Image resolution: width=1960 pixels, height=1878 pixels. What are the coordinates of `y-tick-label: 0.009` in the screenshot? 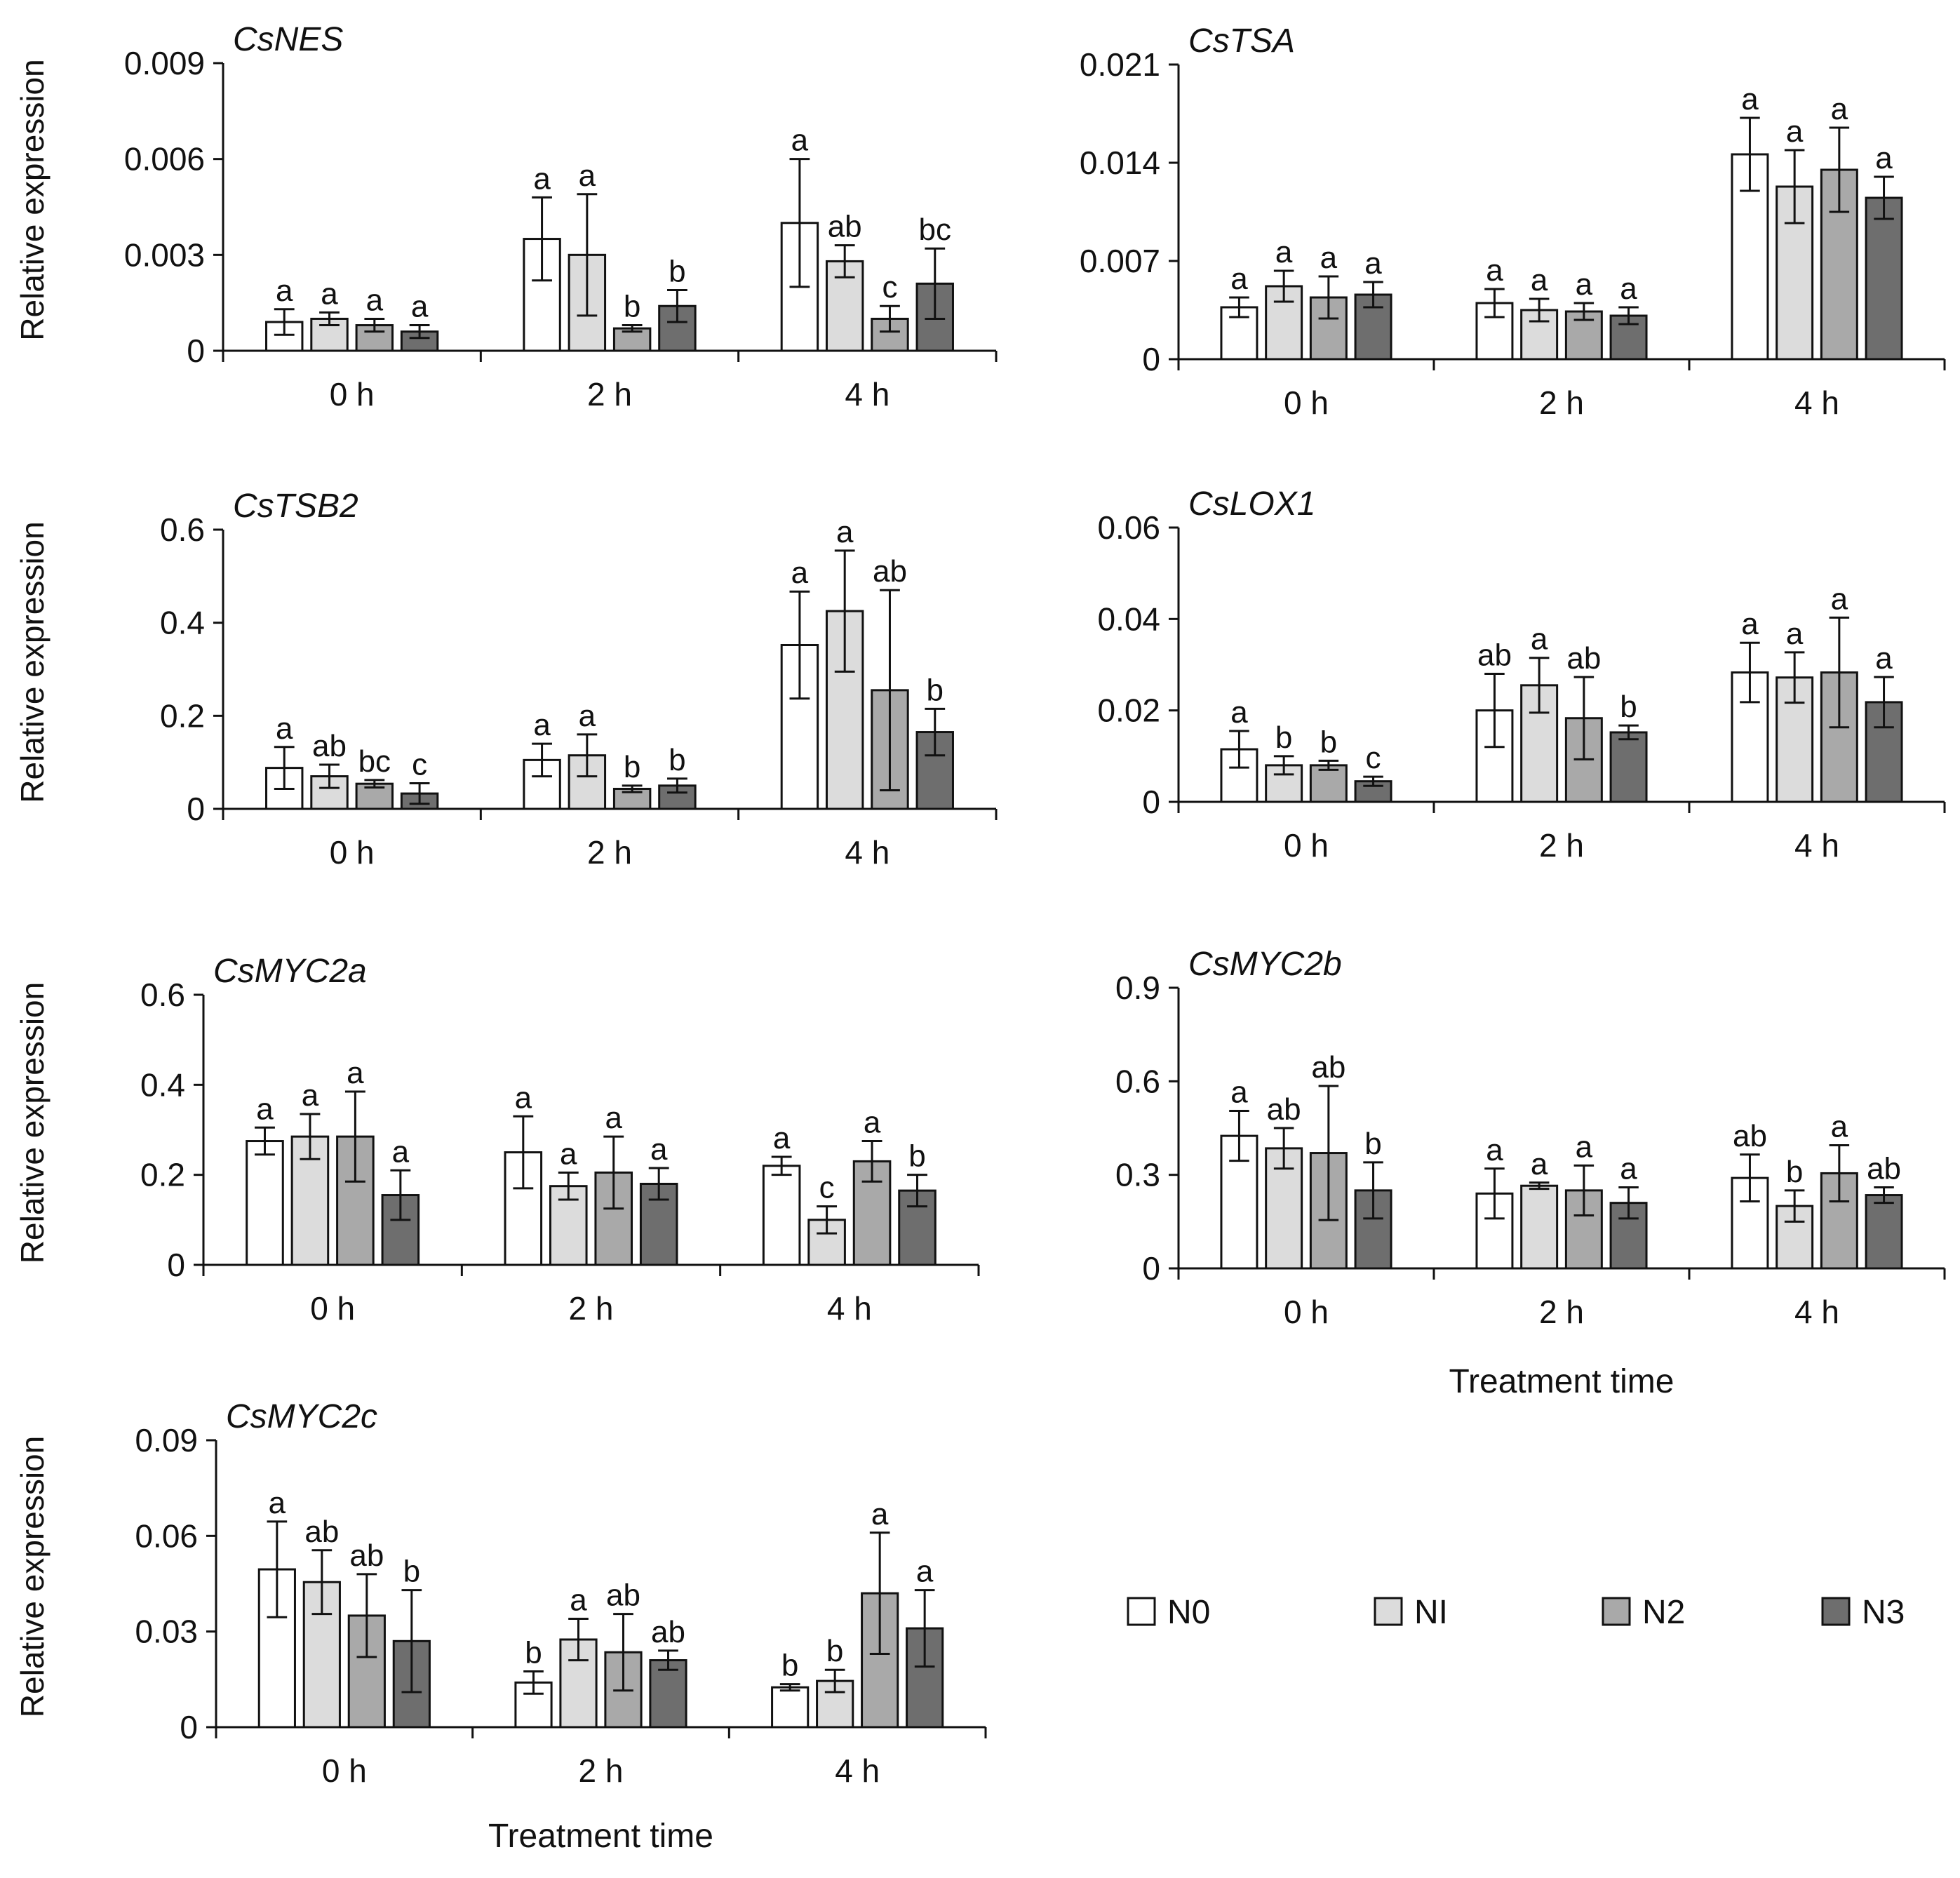 It's located at (165, 63).